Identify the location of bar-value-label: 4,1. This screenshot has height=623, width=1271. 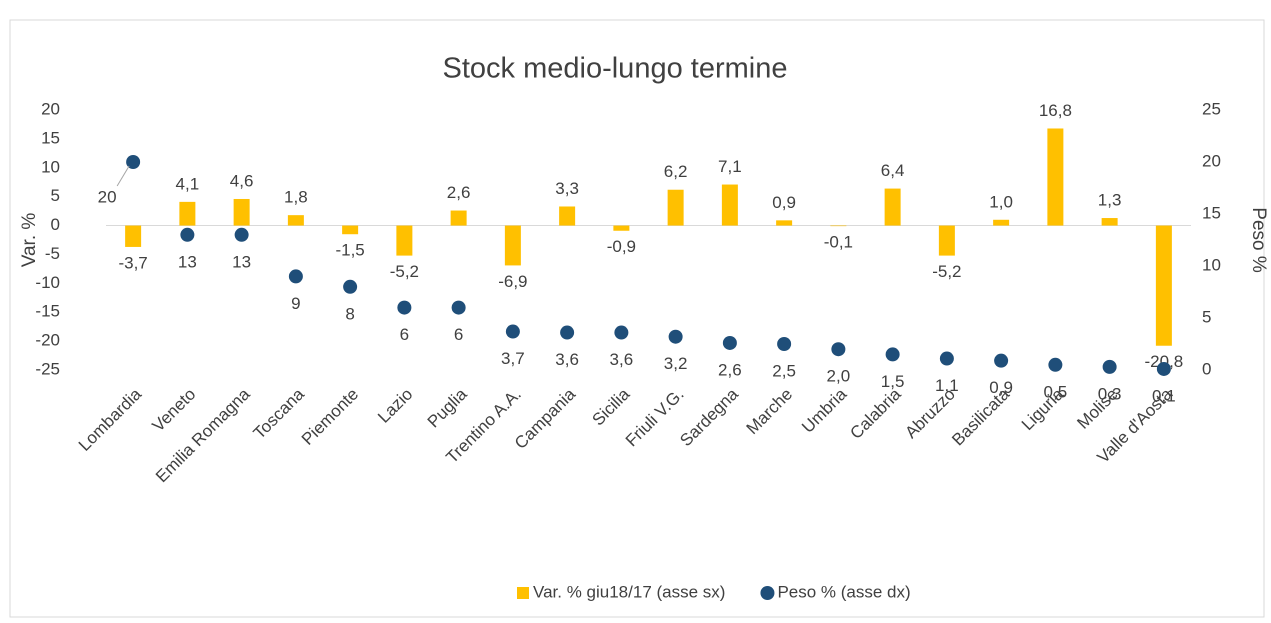
(188, 183).